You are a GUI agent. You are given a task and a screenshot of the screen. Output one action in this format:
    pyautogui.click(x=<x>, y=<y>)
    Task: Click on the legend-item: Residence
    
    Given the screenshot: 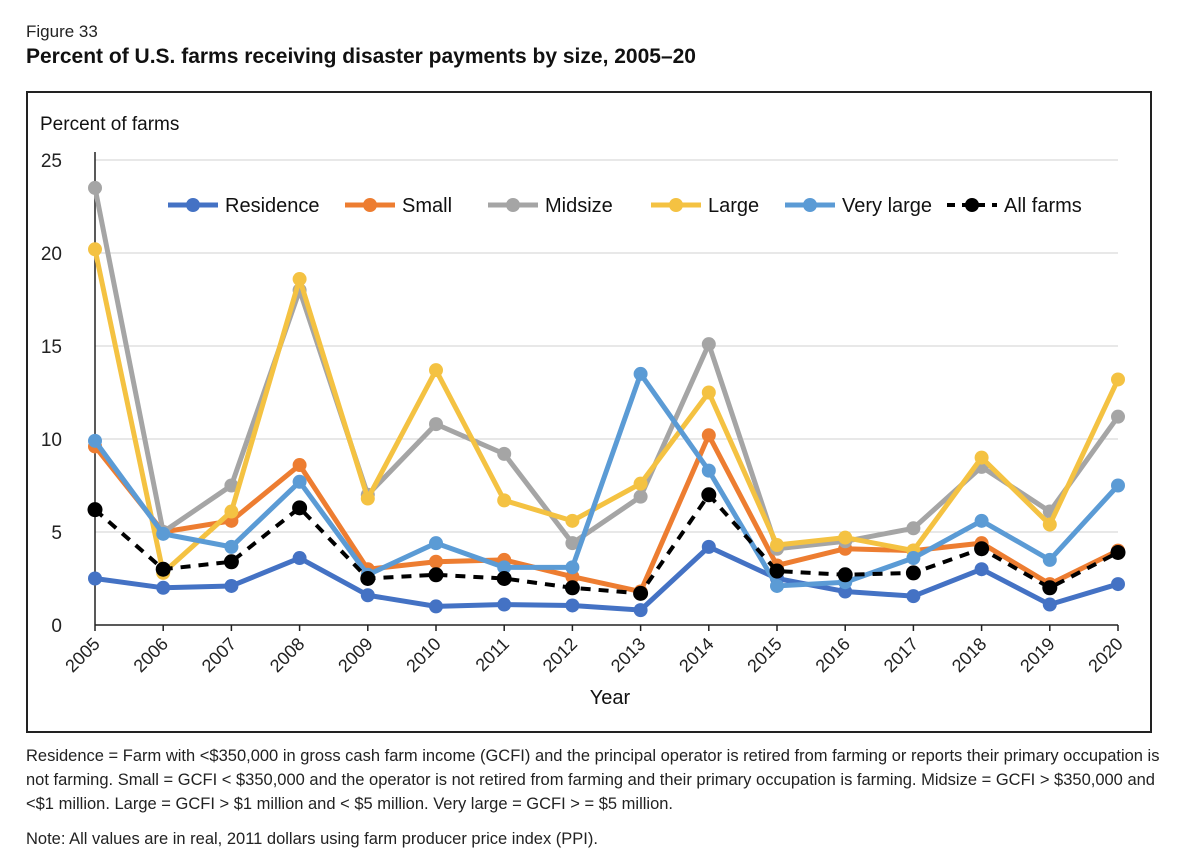 What is the action you would take?
    pyautogui.click(x=244, y=206)
    